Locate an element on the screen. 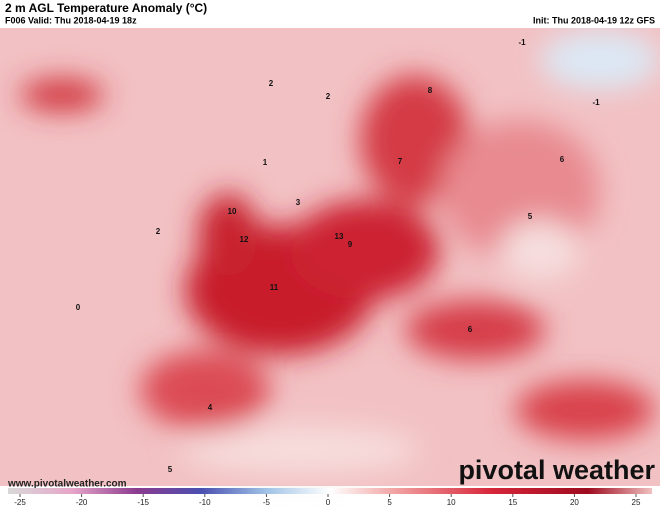  colorbar is located at coordinates (330, 491).